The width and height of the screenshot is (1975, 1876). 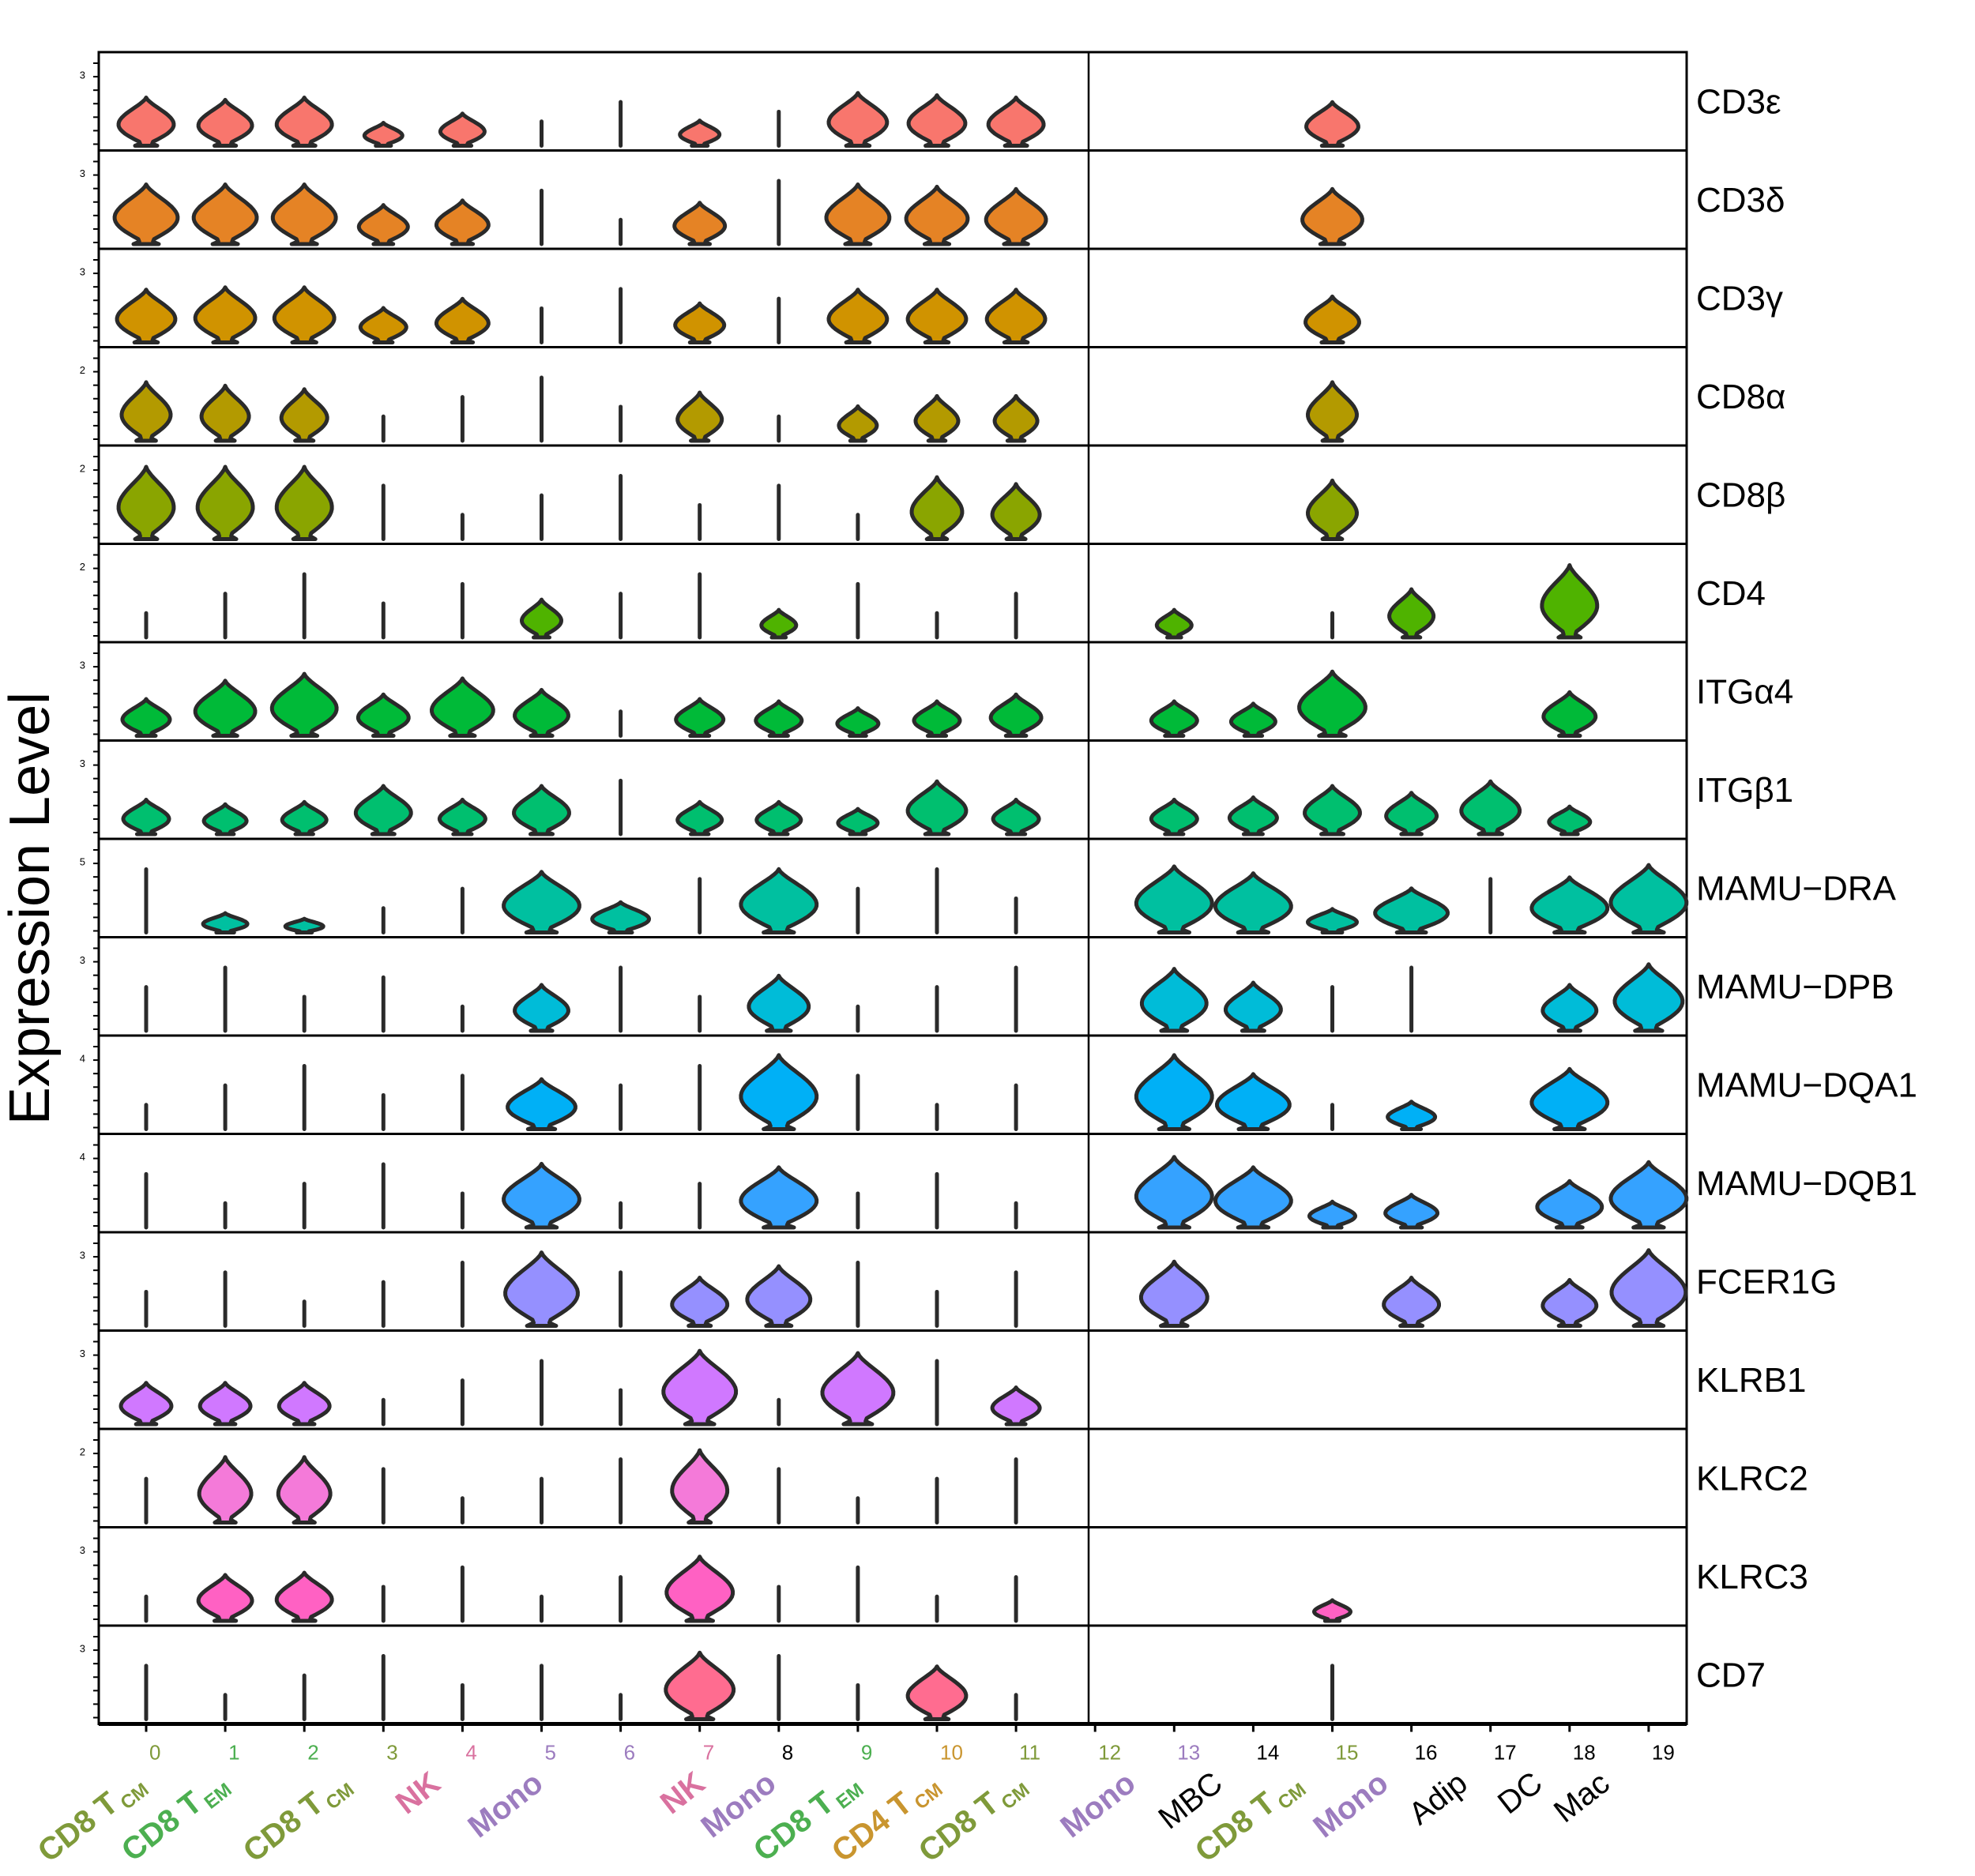 I want to click on gene-label: MAMU−DQA1, so click(x=1807, y=1085).